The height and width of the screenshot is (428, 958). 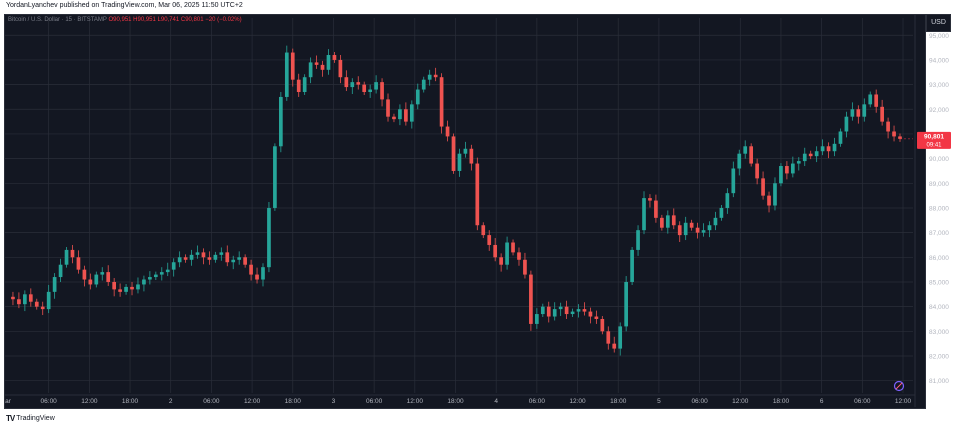 I want to click on last-price-tag, so click(x=934, y=140).